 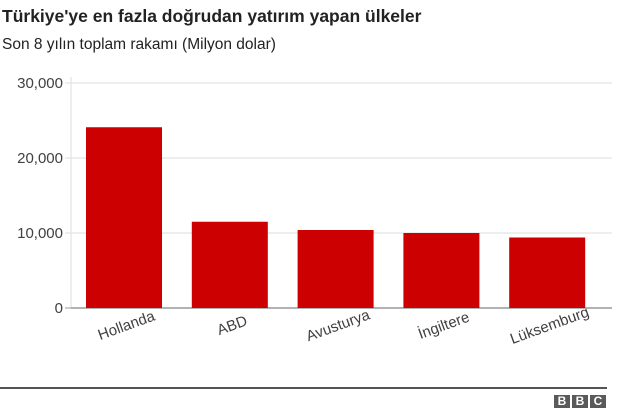 I want to click on y-tick-label: 20,000, so click(x=40, y=158).